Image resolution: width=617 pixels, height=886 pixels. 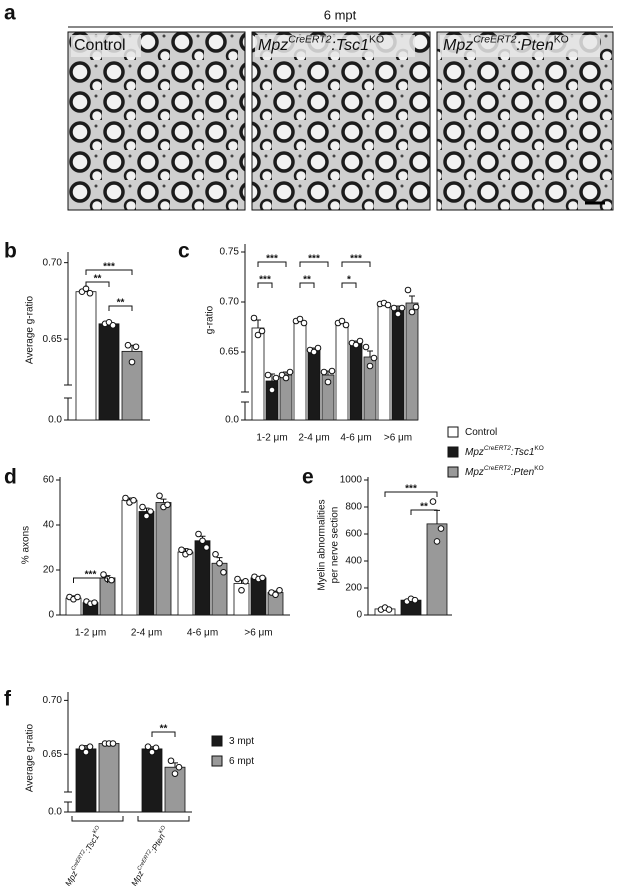 I want to click on x-tick-label: >6 μm, so click(x=258, y=633).